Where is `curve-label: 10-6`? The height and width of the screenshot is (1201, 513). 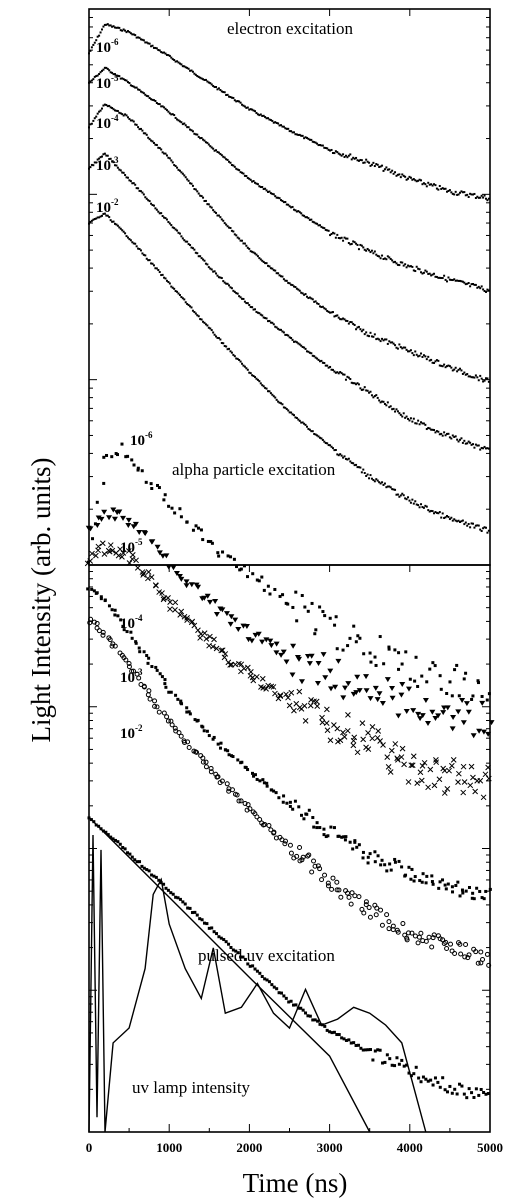
curve-label: 10-6 is located at coordinates (141, 439).